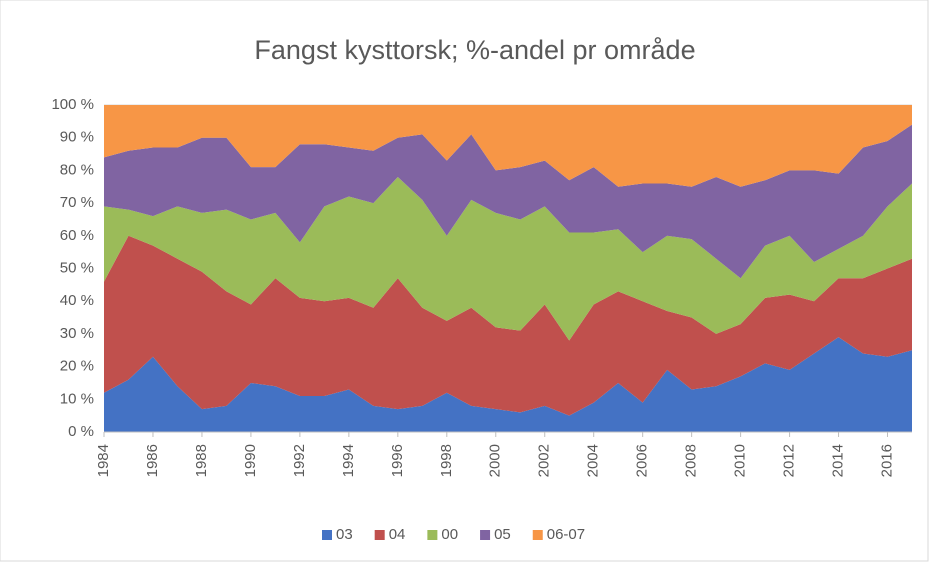 The width and height of the screenshot is (929, 562). I want to click on y-tick-label: 10 %, so click(77, 398).